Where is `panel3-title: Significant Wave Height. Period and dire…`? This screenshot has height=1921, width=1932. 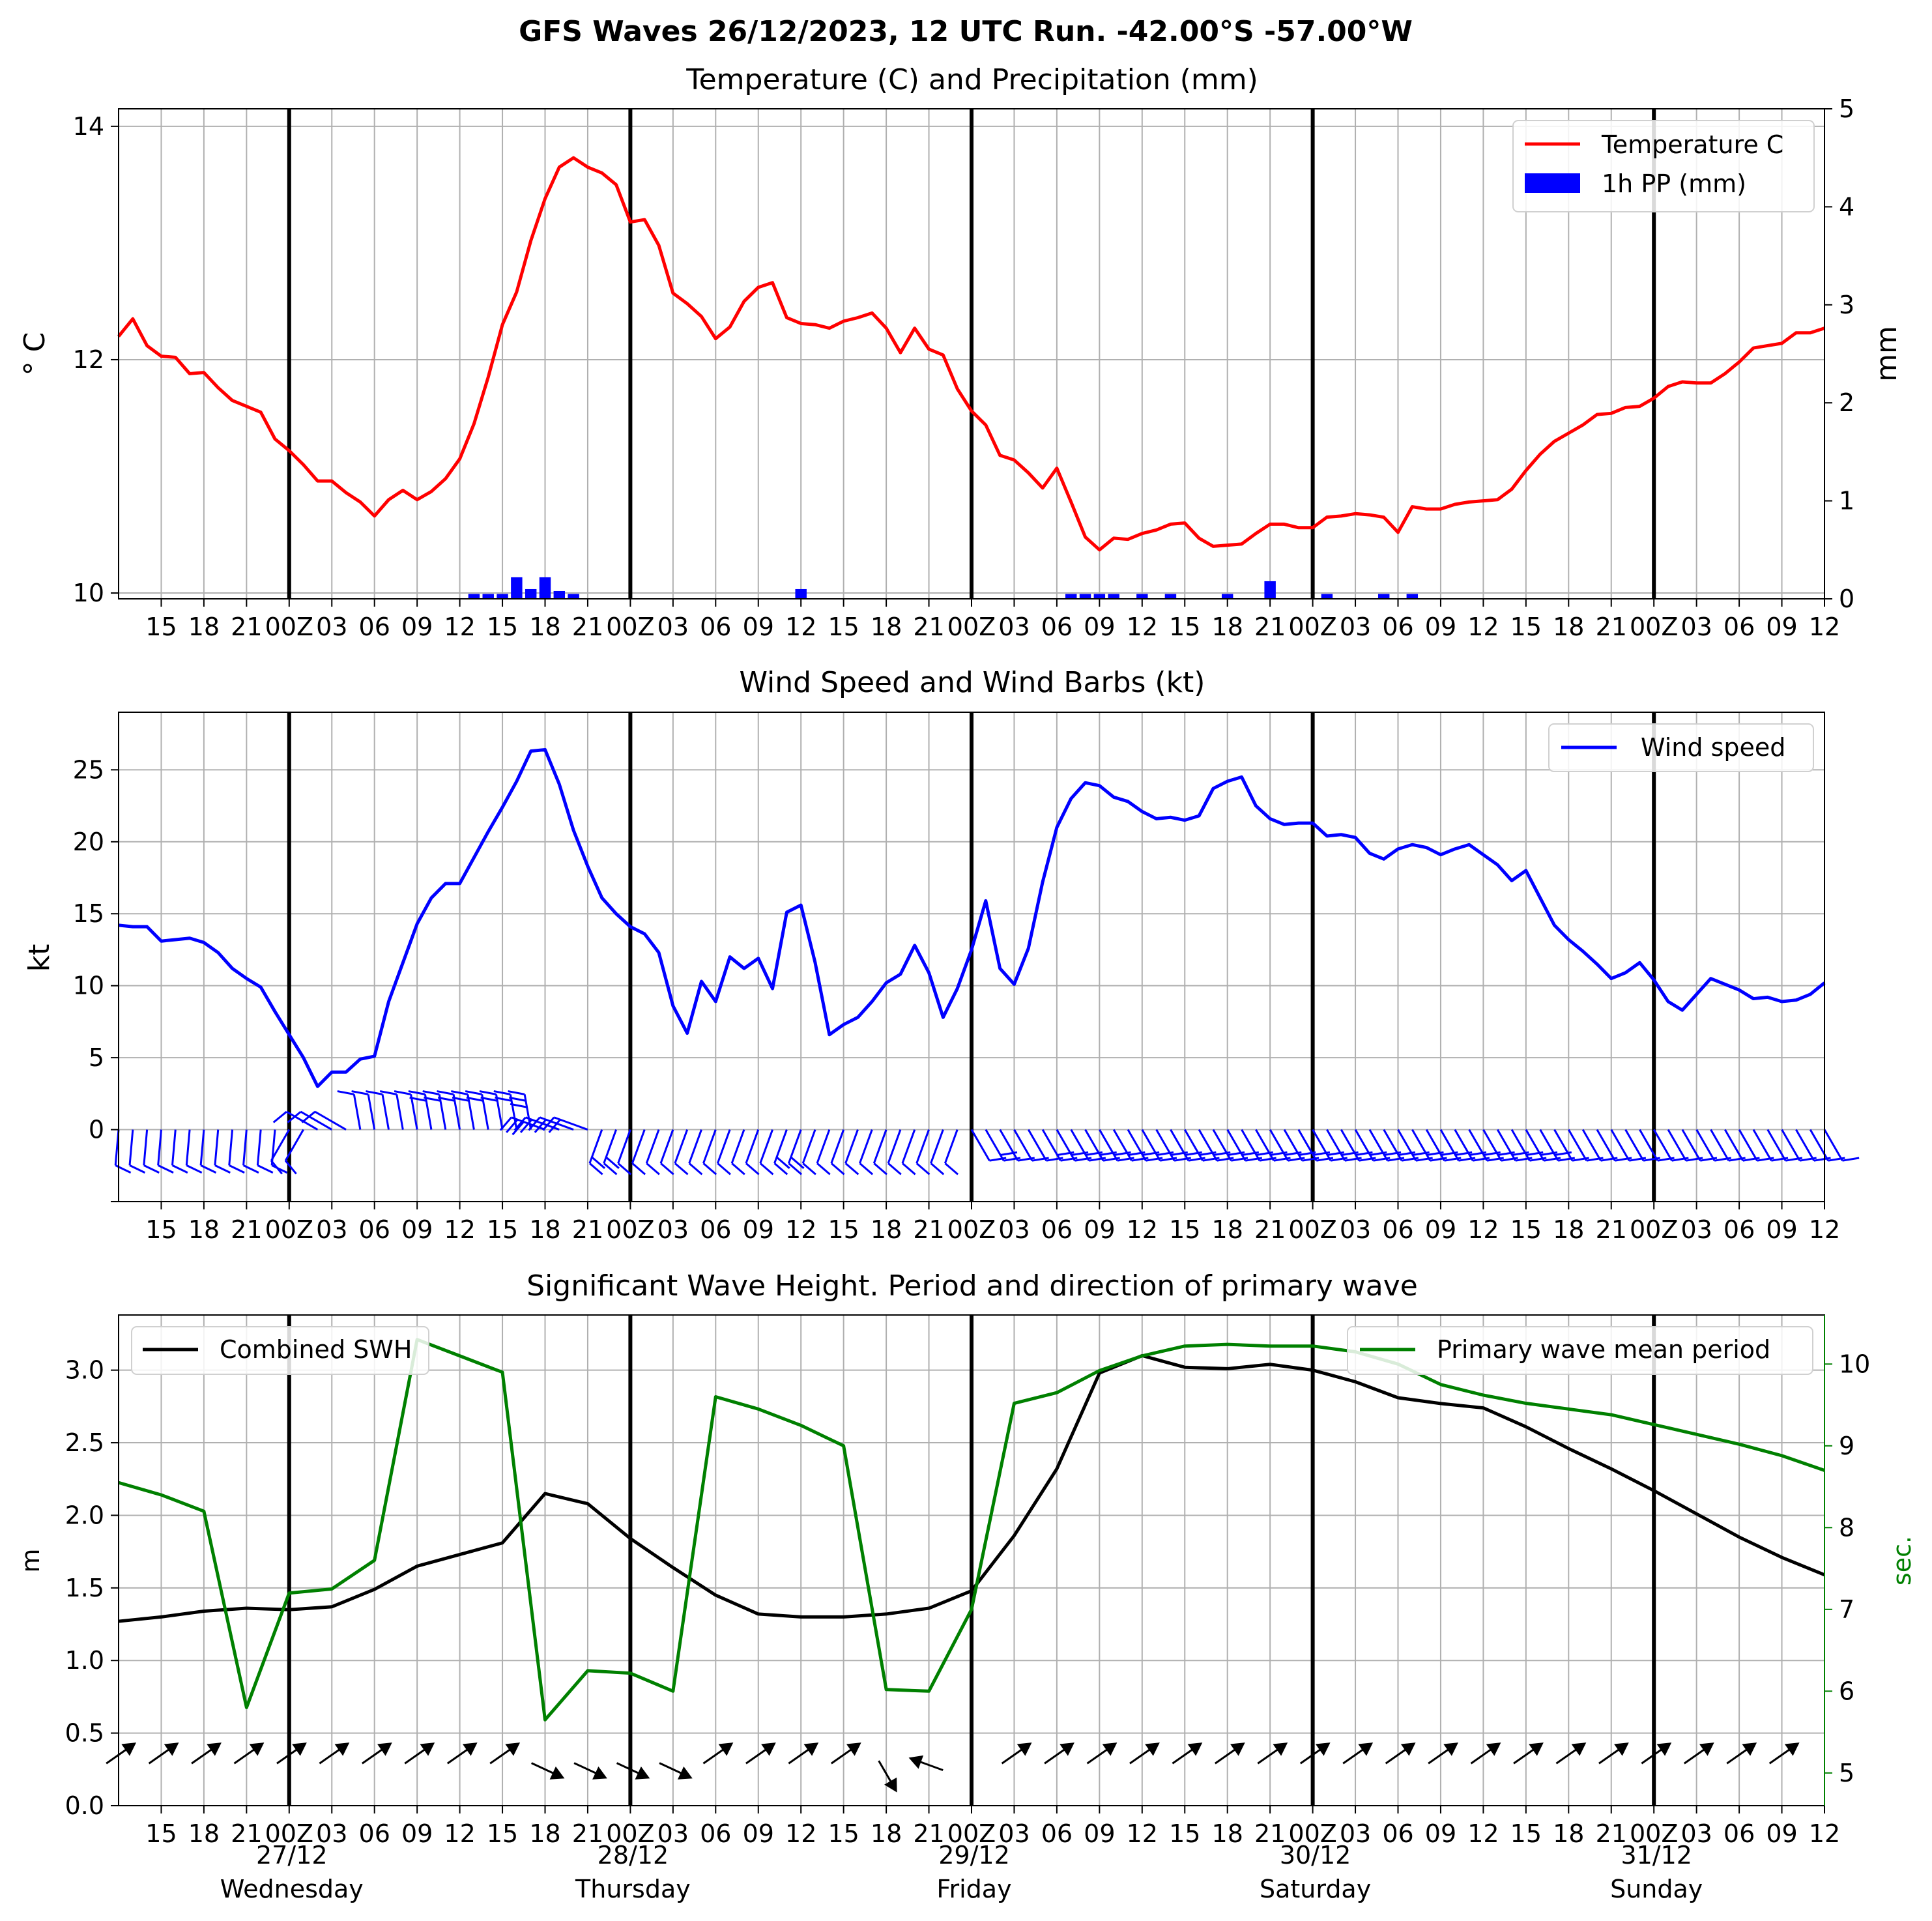 panel3-title: Significant Wave Height. Period and dire… is located at coordinates (972, 1286).